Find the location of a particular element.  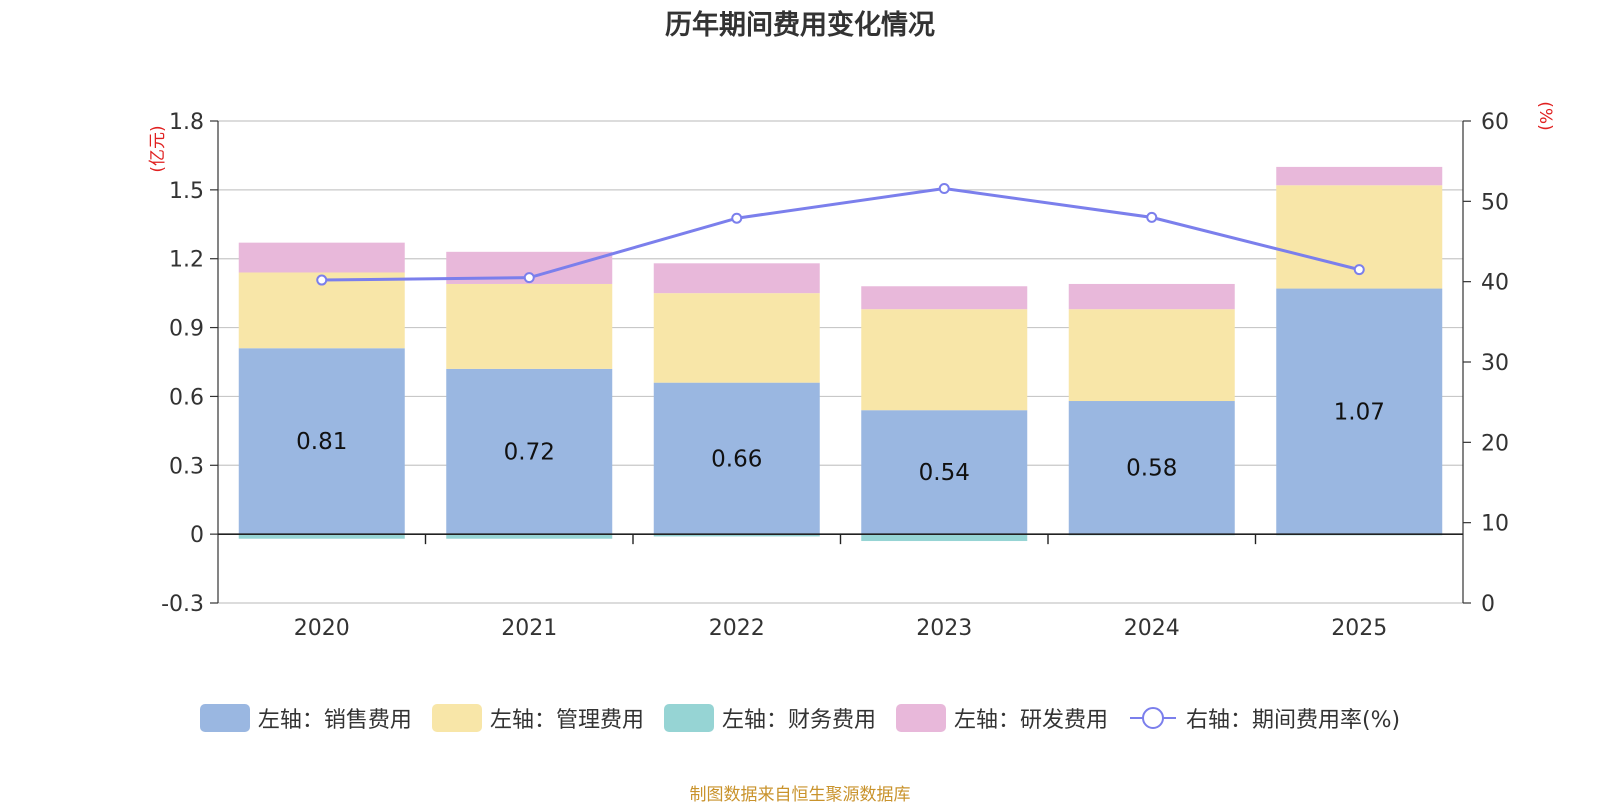

source-note: 制图数据来自恒生聚源数据库 is located at coordinates (800, 795).